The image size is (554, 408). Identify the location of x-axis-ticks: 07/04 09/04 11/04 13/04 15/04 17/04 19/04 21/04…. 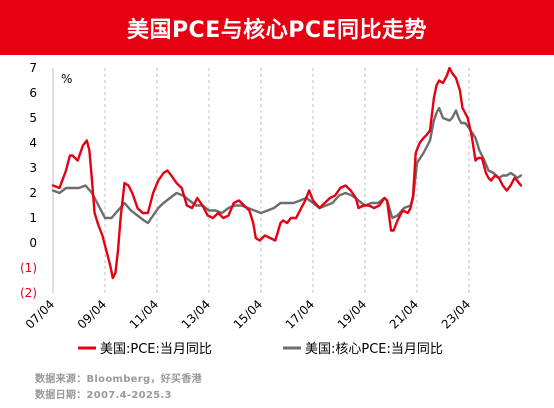
(248, 314).